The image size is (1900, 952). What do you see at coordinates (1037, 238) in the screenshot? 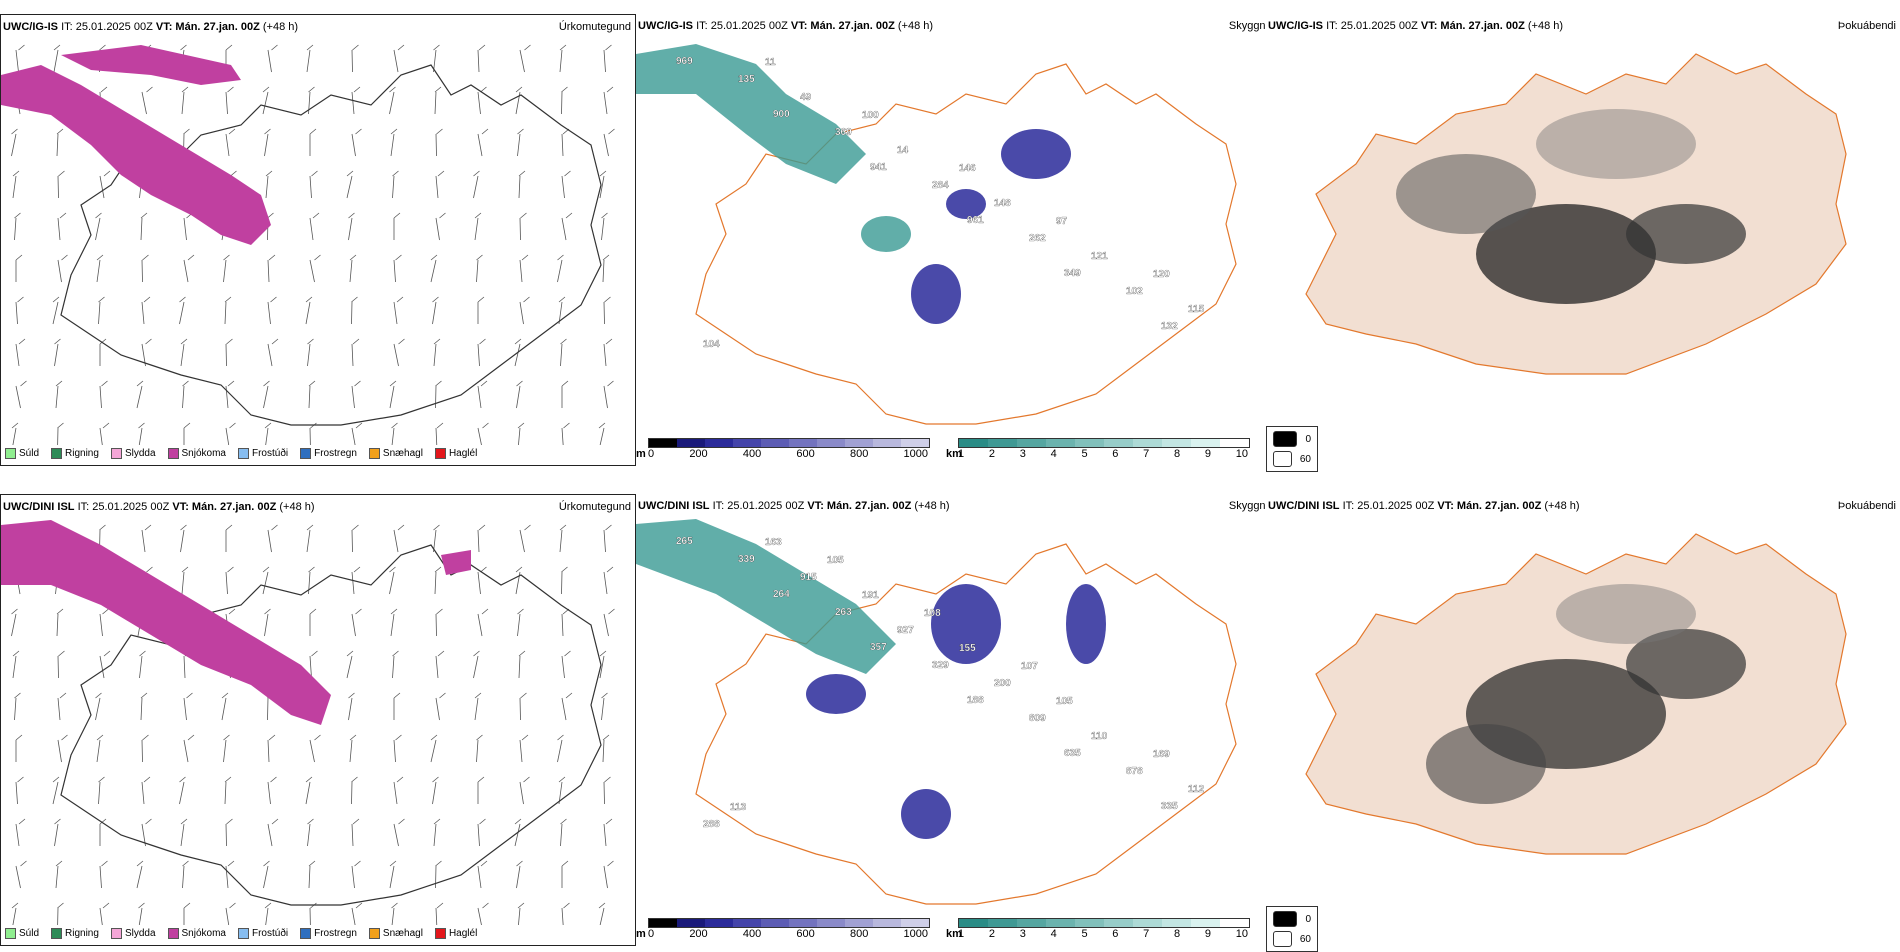
I see `visibility-value: 262` at bounding box center [1037, 238].